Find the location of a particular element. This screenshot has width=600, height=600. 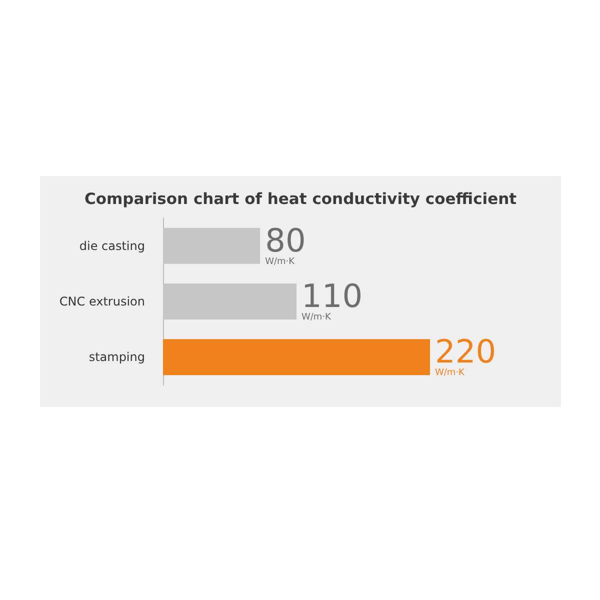

y-tick-label: die casting is located at coordinates (112, 245).